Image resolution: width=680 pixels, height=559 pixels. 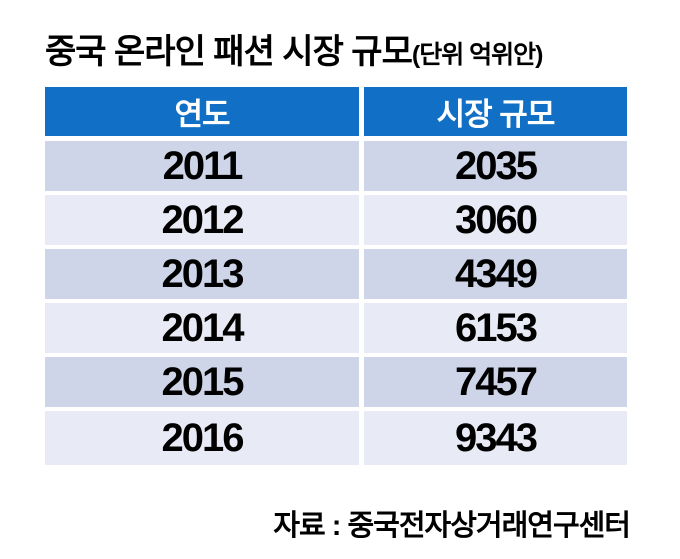 What do you see at coordinates (204, 276) in the screenshot?
I see `year-cell: 2013` at bounding box center [204, 276].